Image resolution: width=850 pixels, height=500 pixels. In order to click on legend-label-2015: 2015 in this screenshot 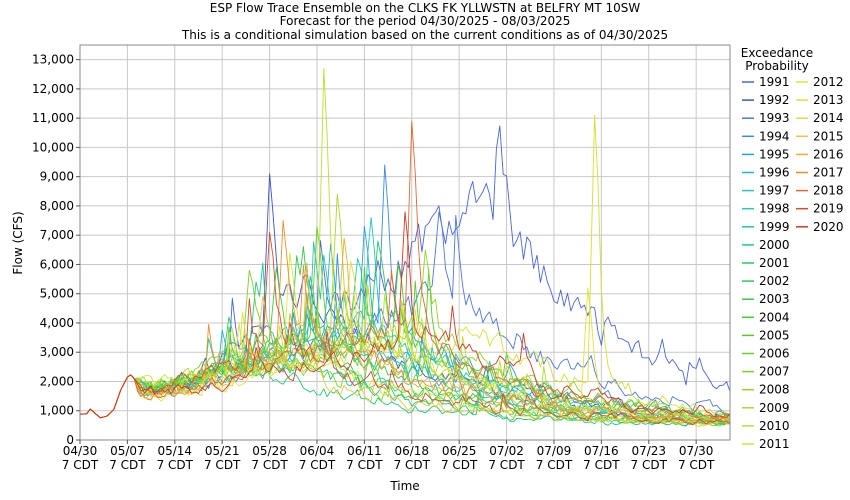, I will do `click(828, 136)`.